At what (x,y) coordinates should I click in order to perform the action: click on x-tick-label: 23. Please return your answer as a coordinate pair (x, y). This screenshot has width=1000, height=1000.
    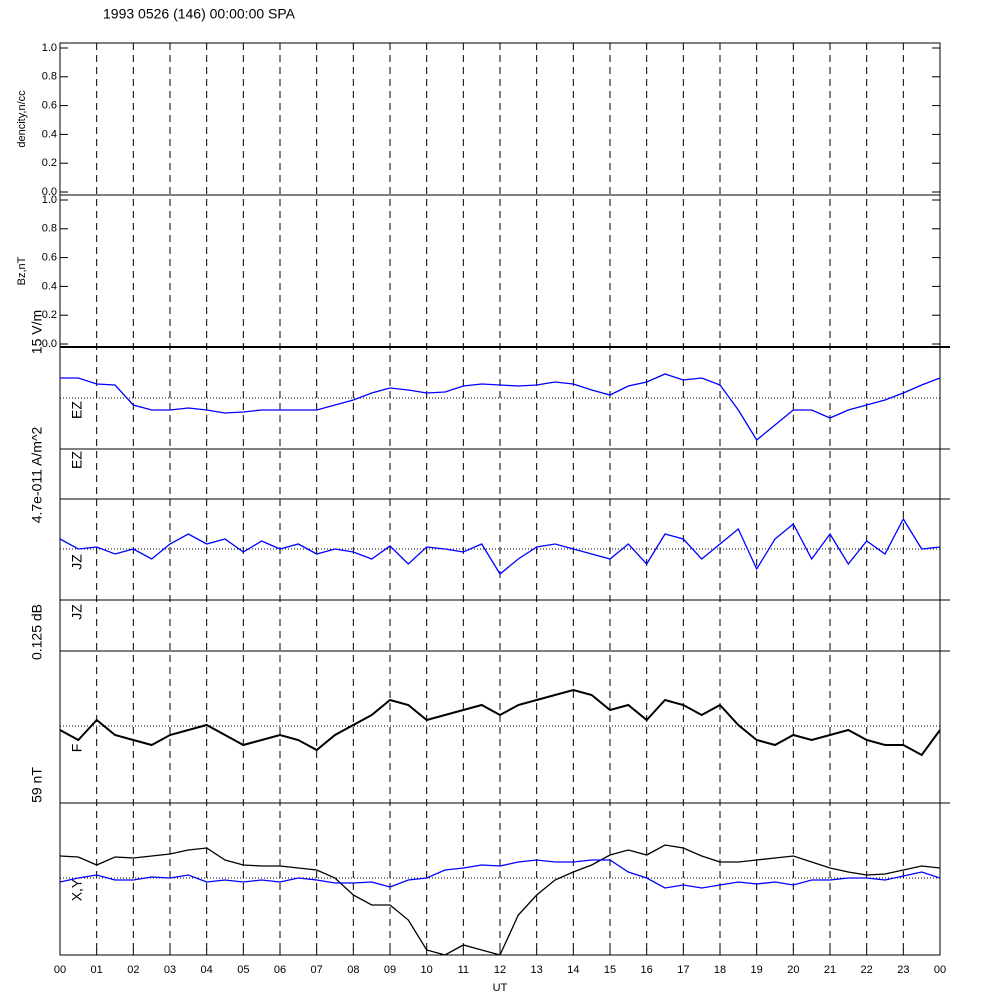
    Looking at the image, I should click on (903, 970).